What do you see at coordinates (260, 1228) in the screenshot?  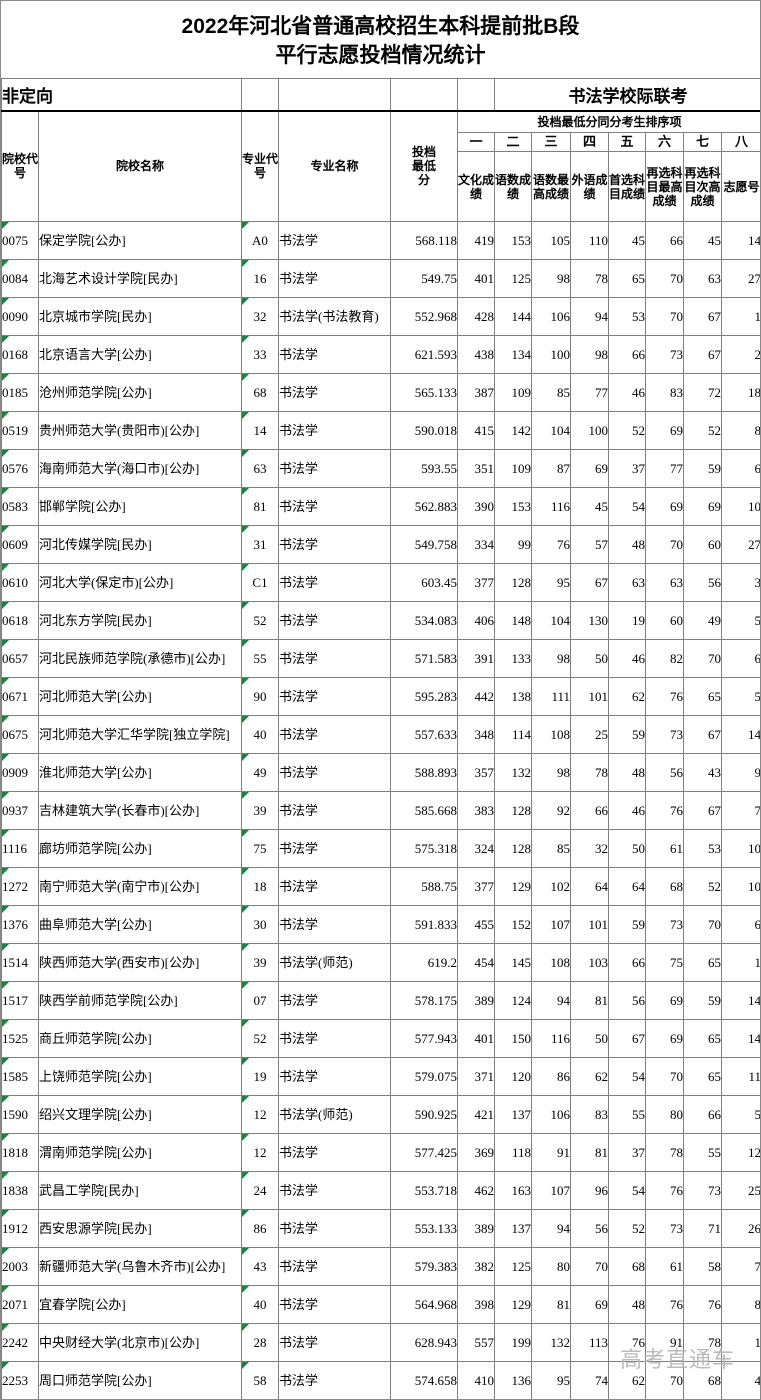 I see `major-code-cell: 86` at bounding box center [260, 1228].